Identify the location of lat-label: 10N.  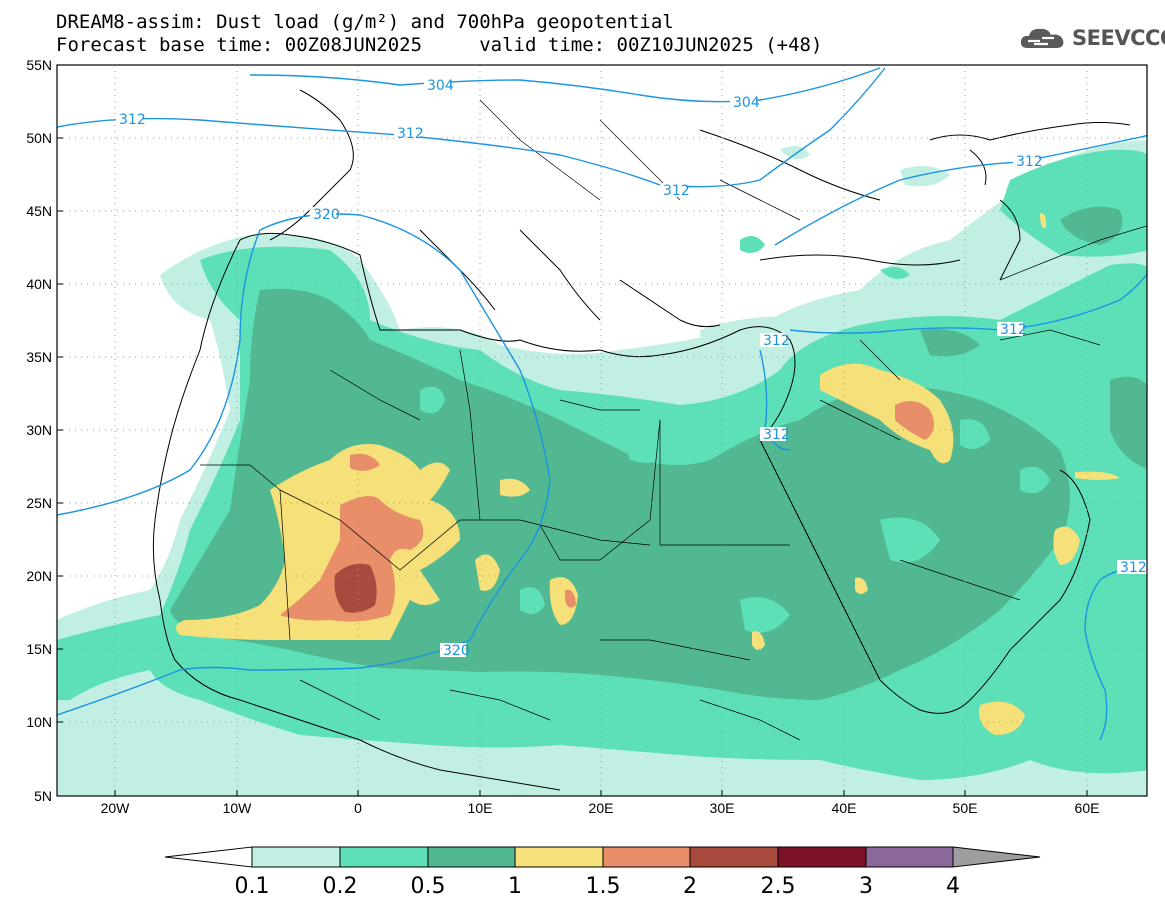
(39, 722).